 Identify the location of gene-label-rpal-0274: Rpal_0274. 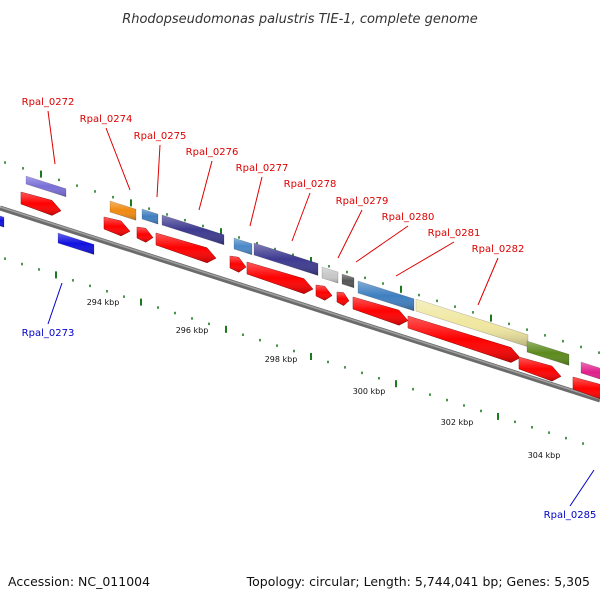
(106, 119).